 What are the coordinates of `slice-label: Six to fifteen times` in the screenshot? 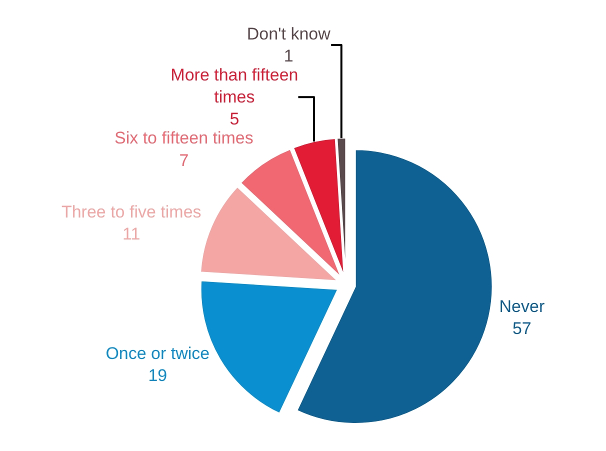 It's located at (184, 138).